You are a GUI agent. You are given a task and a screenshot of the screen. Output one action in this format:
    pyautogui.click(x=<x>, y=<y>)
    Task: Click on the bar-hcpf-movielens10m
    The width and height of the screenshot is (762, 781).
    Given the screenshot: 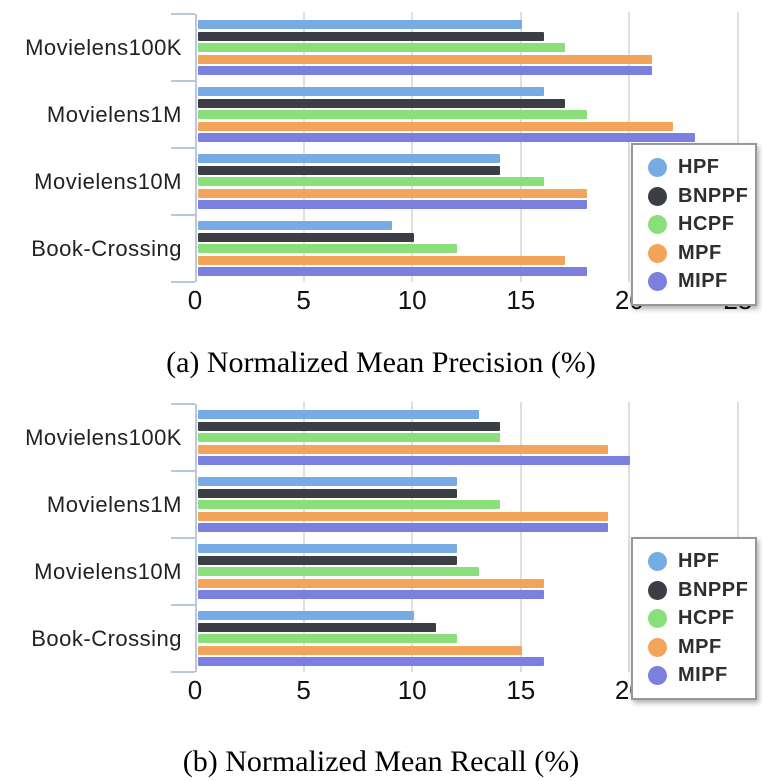 What is the action you would take?
    pyautogui.click(x=338, y=571)
    